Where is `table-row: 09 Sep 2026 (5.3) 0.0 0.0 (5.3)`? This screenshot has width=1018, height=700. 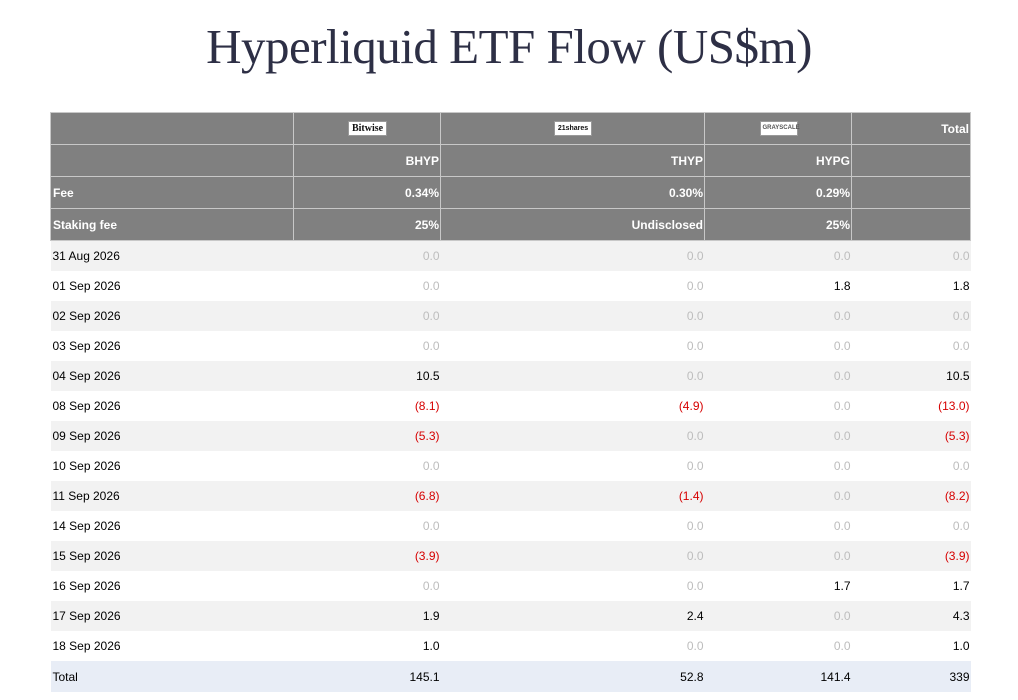
table-row: 09 Sep 2026 (5.3) 0.0 0.0 (5.3) is located at coordinates (510, 436).